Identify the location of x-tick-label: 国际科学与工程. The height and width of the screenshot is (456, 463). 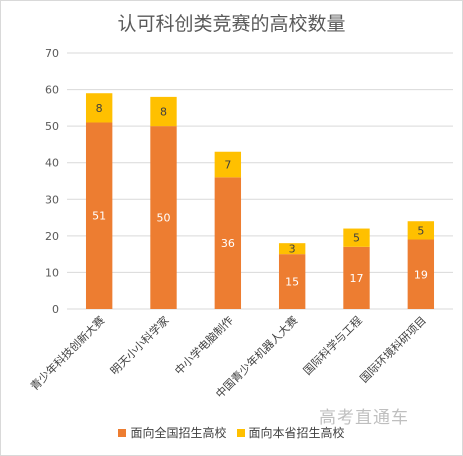
(332, 345).